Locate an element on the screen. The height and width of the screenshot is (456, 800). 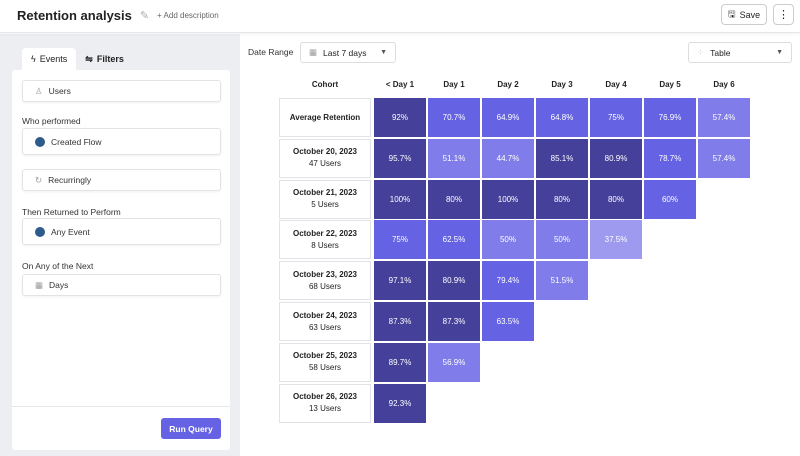
tab-events: ϟ Events is located at coordinates (49, 59).